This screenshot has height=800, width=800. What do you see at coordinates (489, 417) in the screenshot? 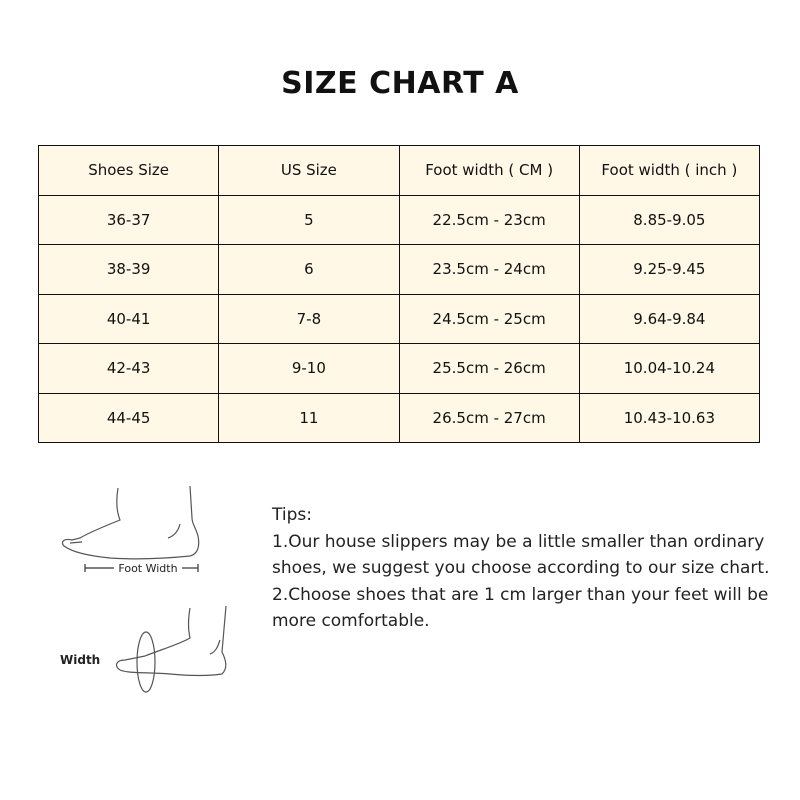
I see `table-cell: 26.5cm - 27cm` at bounding box center [489, 417].